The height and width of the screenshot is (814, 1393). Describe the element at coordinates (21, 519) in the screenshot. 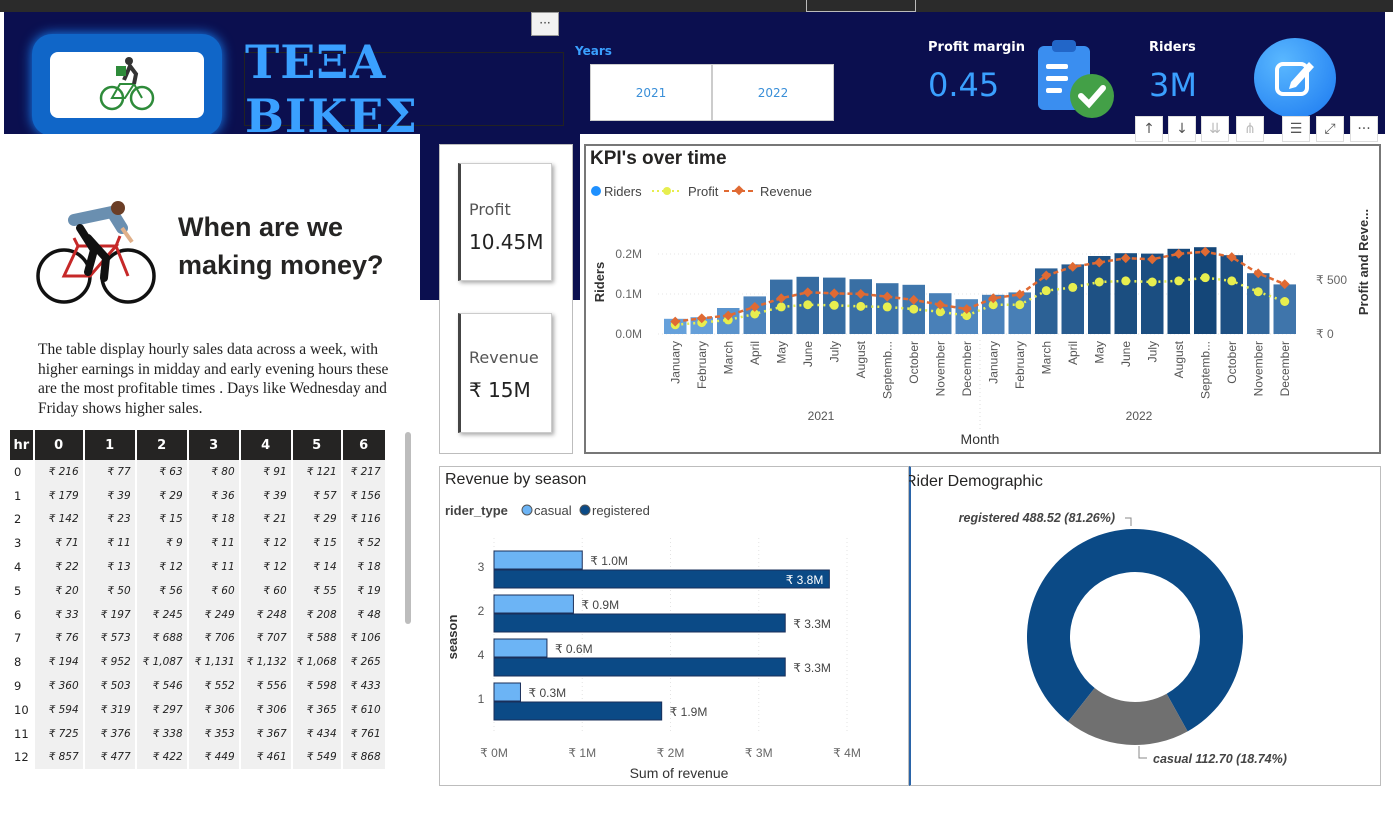

I see `hour-cell: 2` at that location.